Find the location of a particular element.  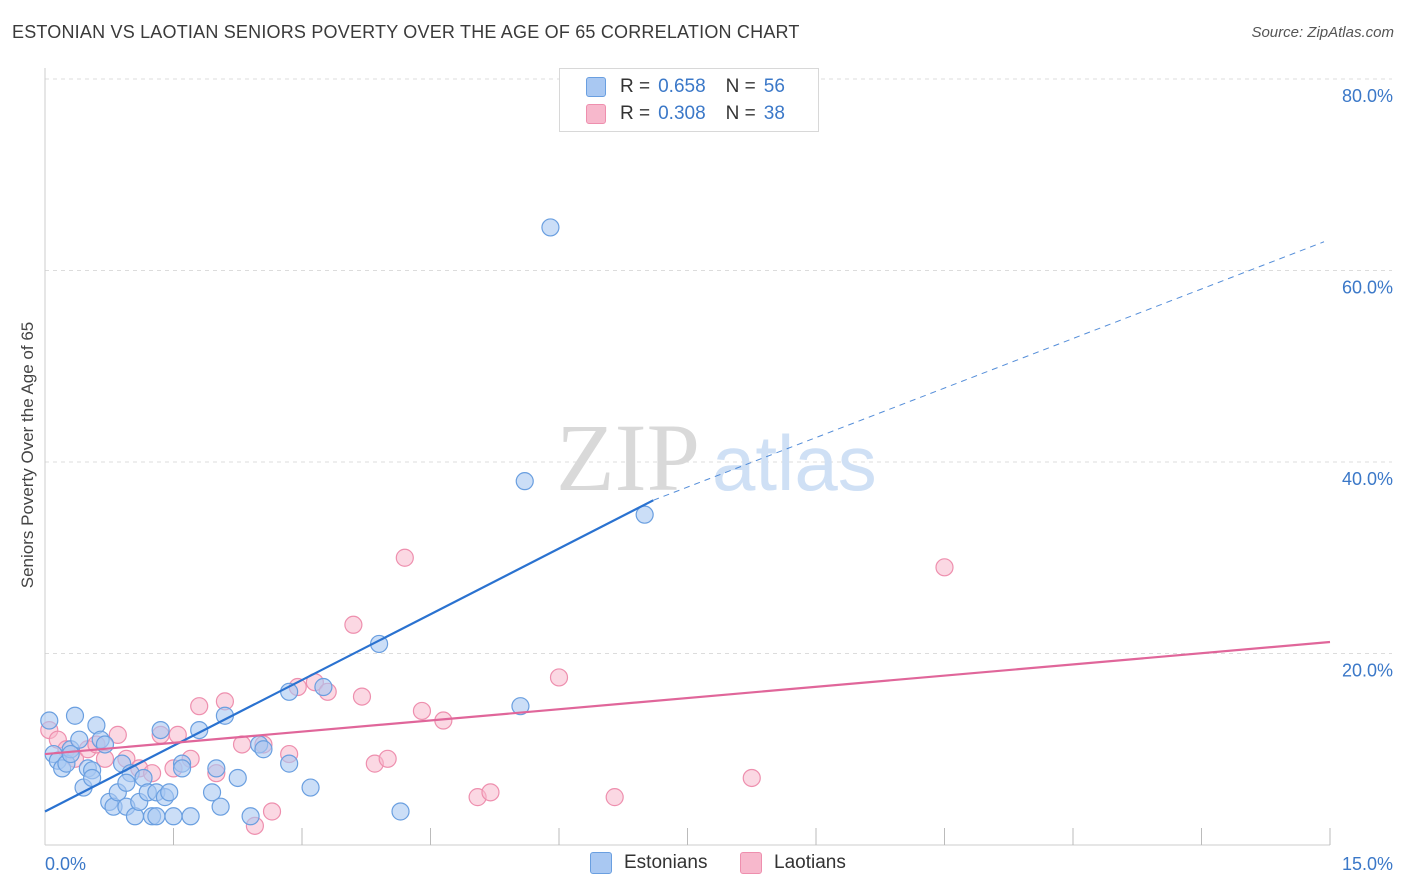

estonians-trend-extension is located at coordinates (989, 371).